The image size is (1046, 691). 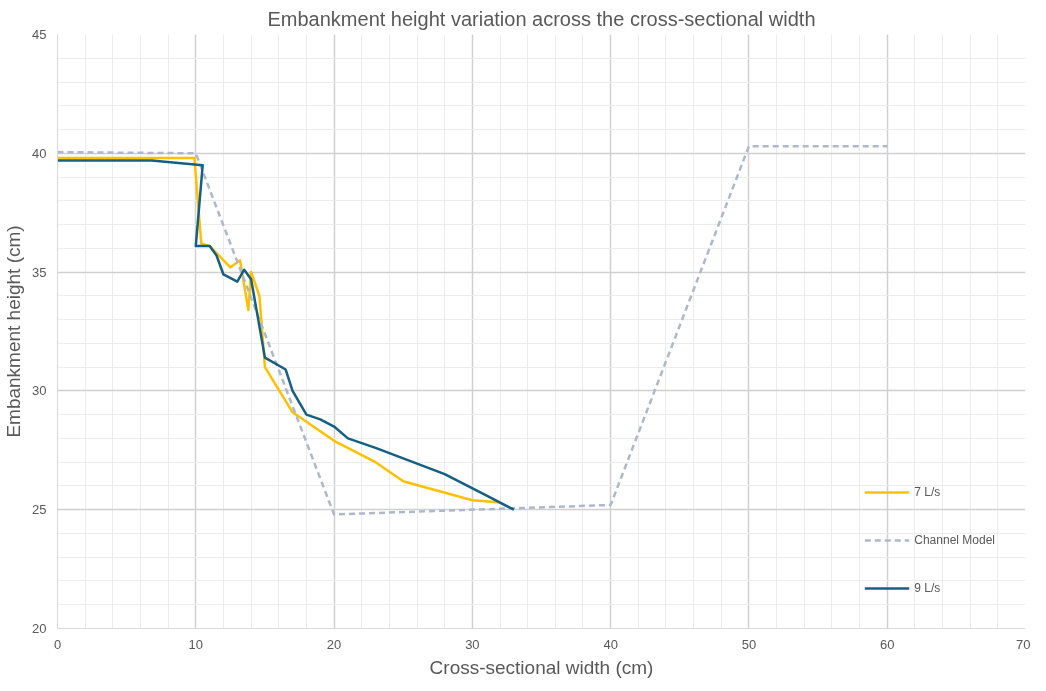 I want to click on legend-label: 7 L/s, so click(x=927, y=492).